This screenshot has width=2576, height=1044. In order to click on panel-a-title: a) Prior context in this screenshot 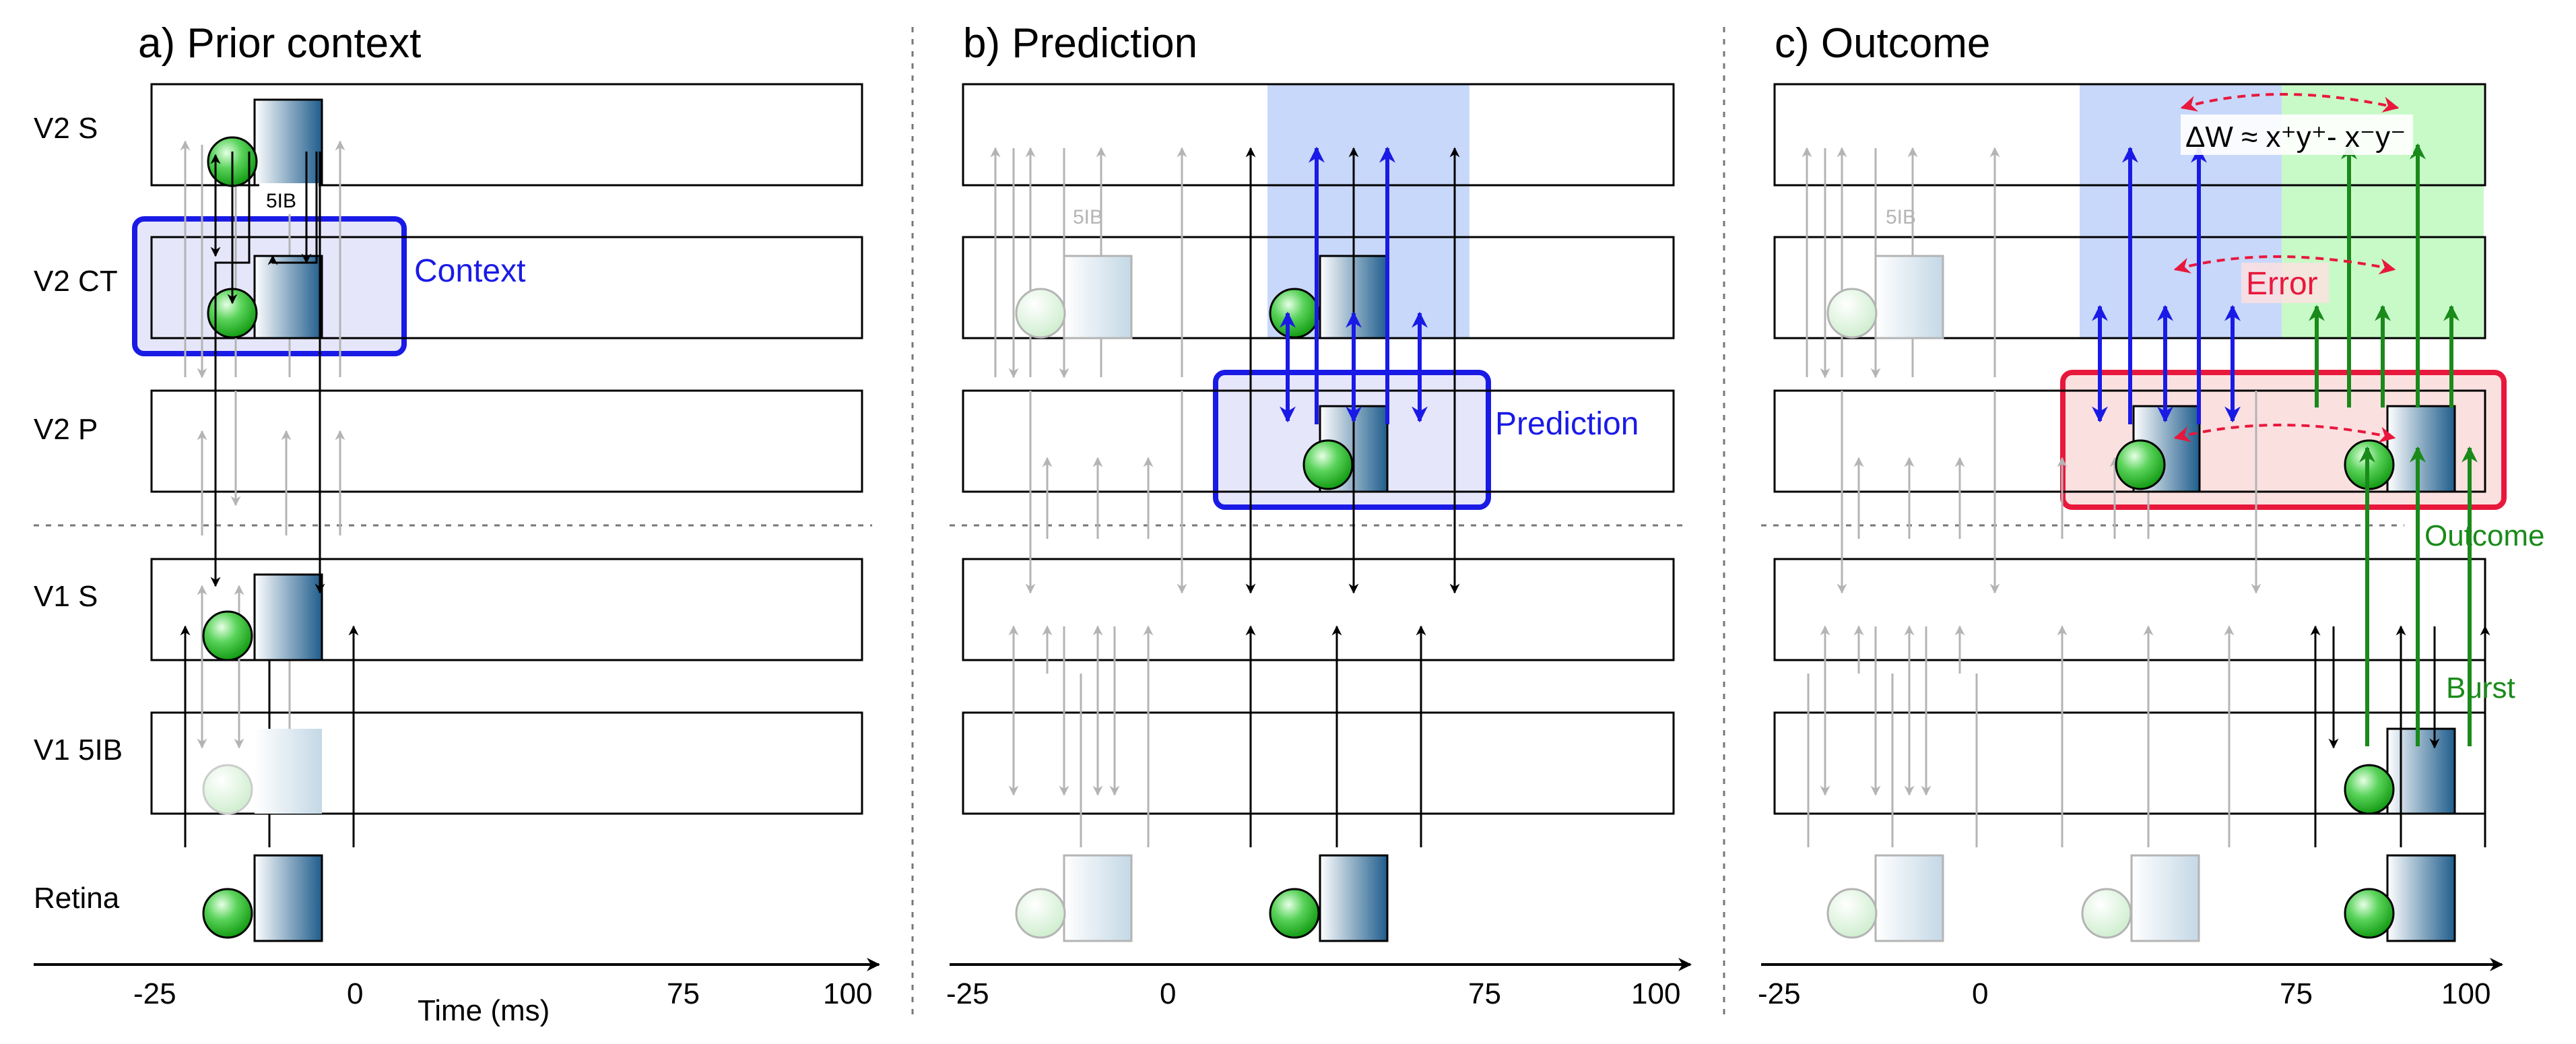, I will do `click(279, 44)`.